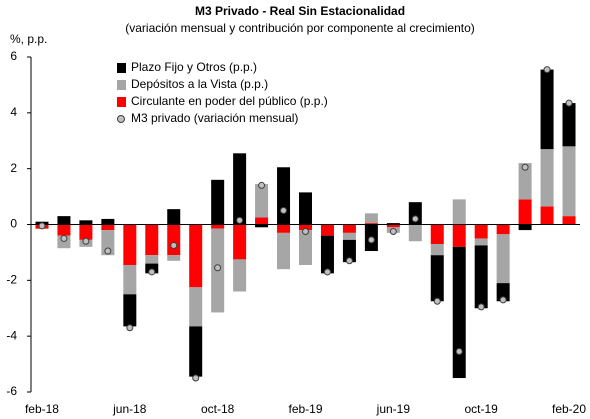 This screenshot has height=419, width=590. I want to click on x-tick-label: feb-18, so click(42, 409).